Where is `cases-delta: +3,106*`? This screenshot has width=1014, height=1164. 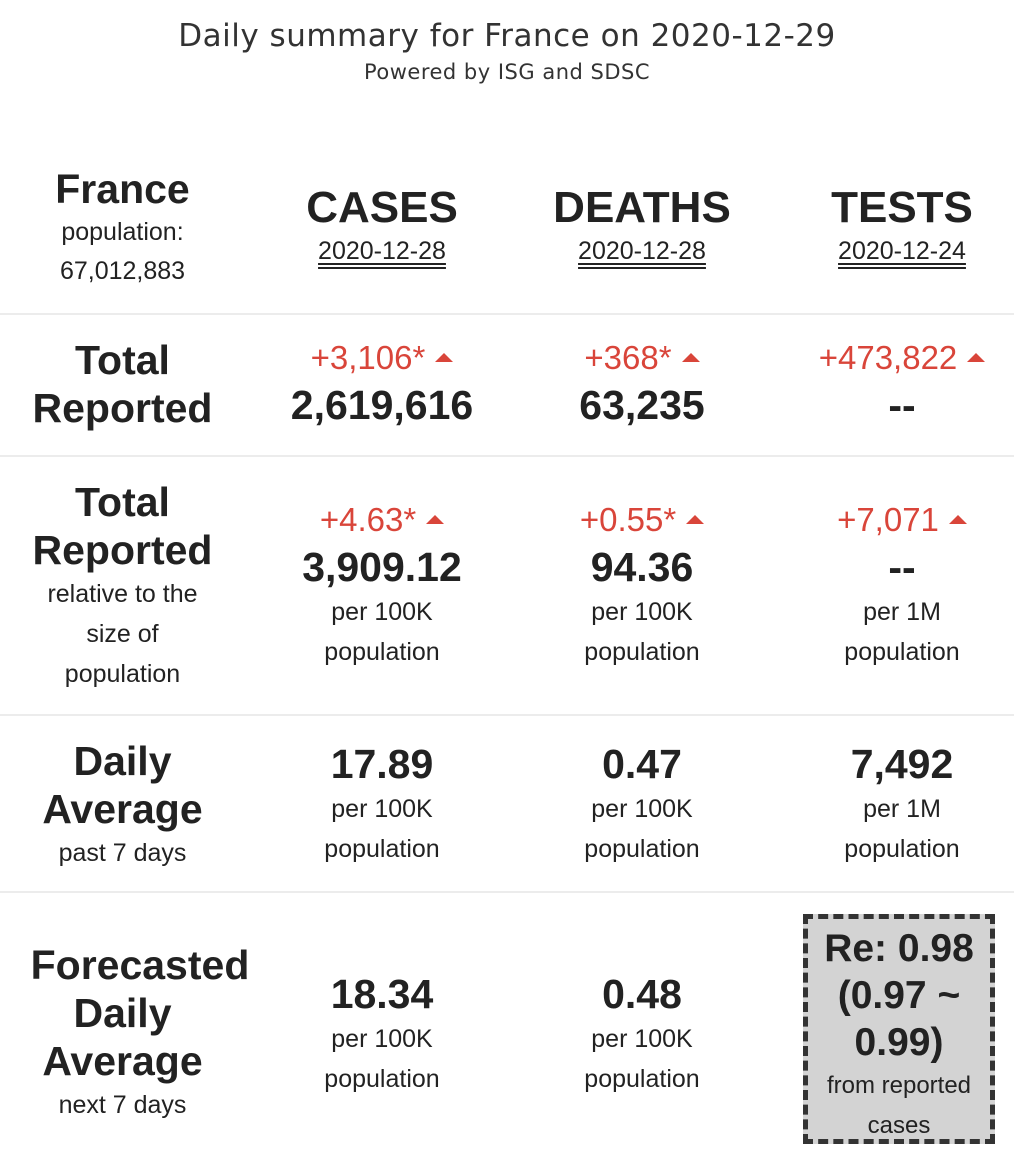 cases-delta: +3,106* is located at coordinates (382, 358).